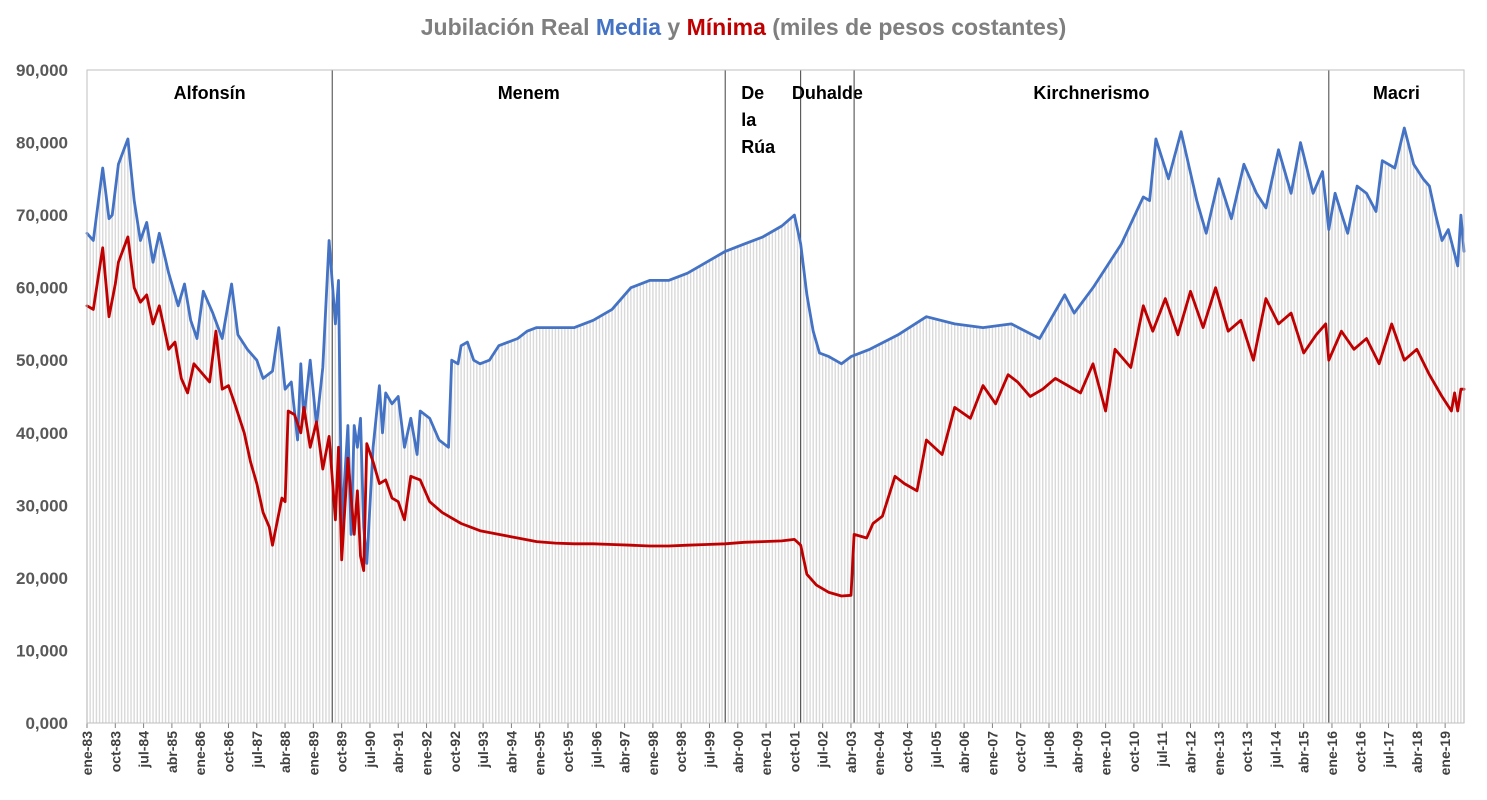  I want to click on period-label: Kirchnerismo, so click(1091, 93).